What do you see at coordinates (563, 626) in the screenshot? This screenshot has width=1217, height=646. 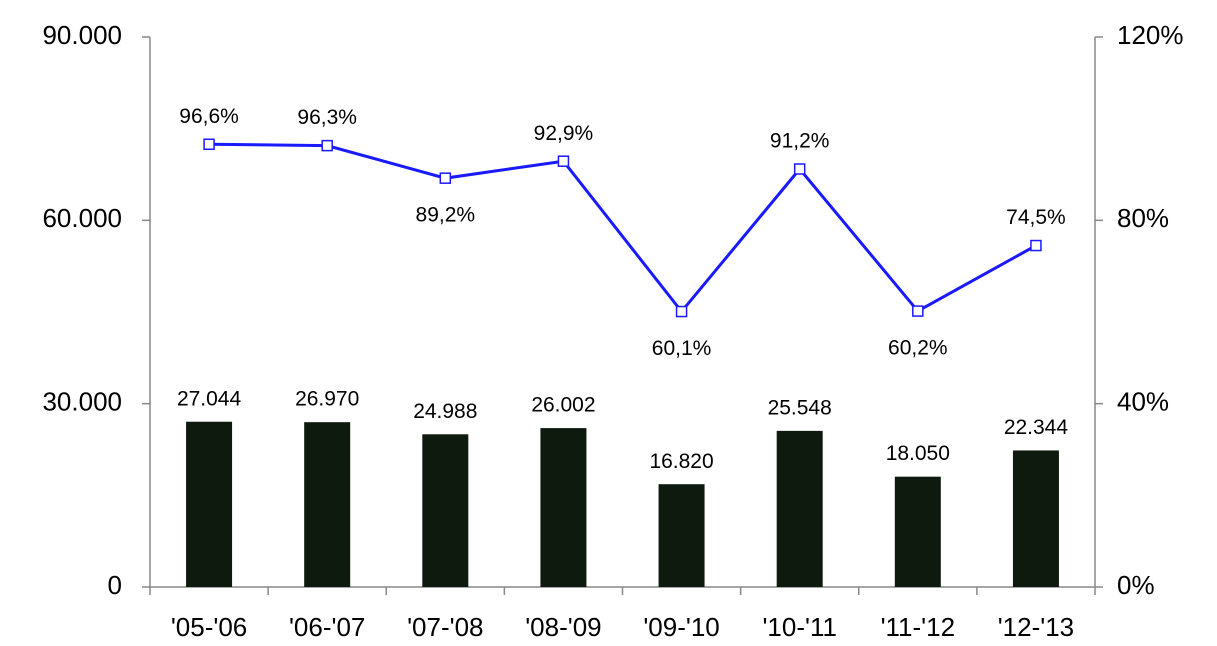 I see `x-tick-label: '08-'09` at bounding box center [563, 626].